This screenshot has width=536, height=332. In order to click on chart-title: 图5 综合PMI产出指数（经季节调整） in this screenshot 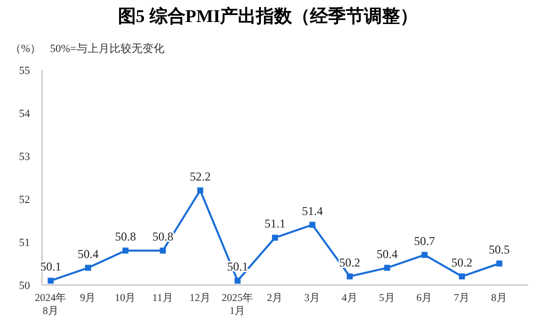, I will do `click(268, 16)`.